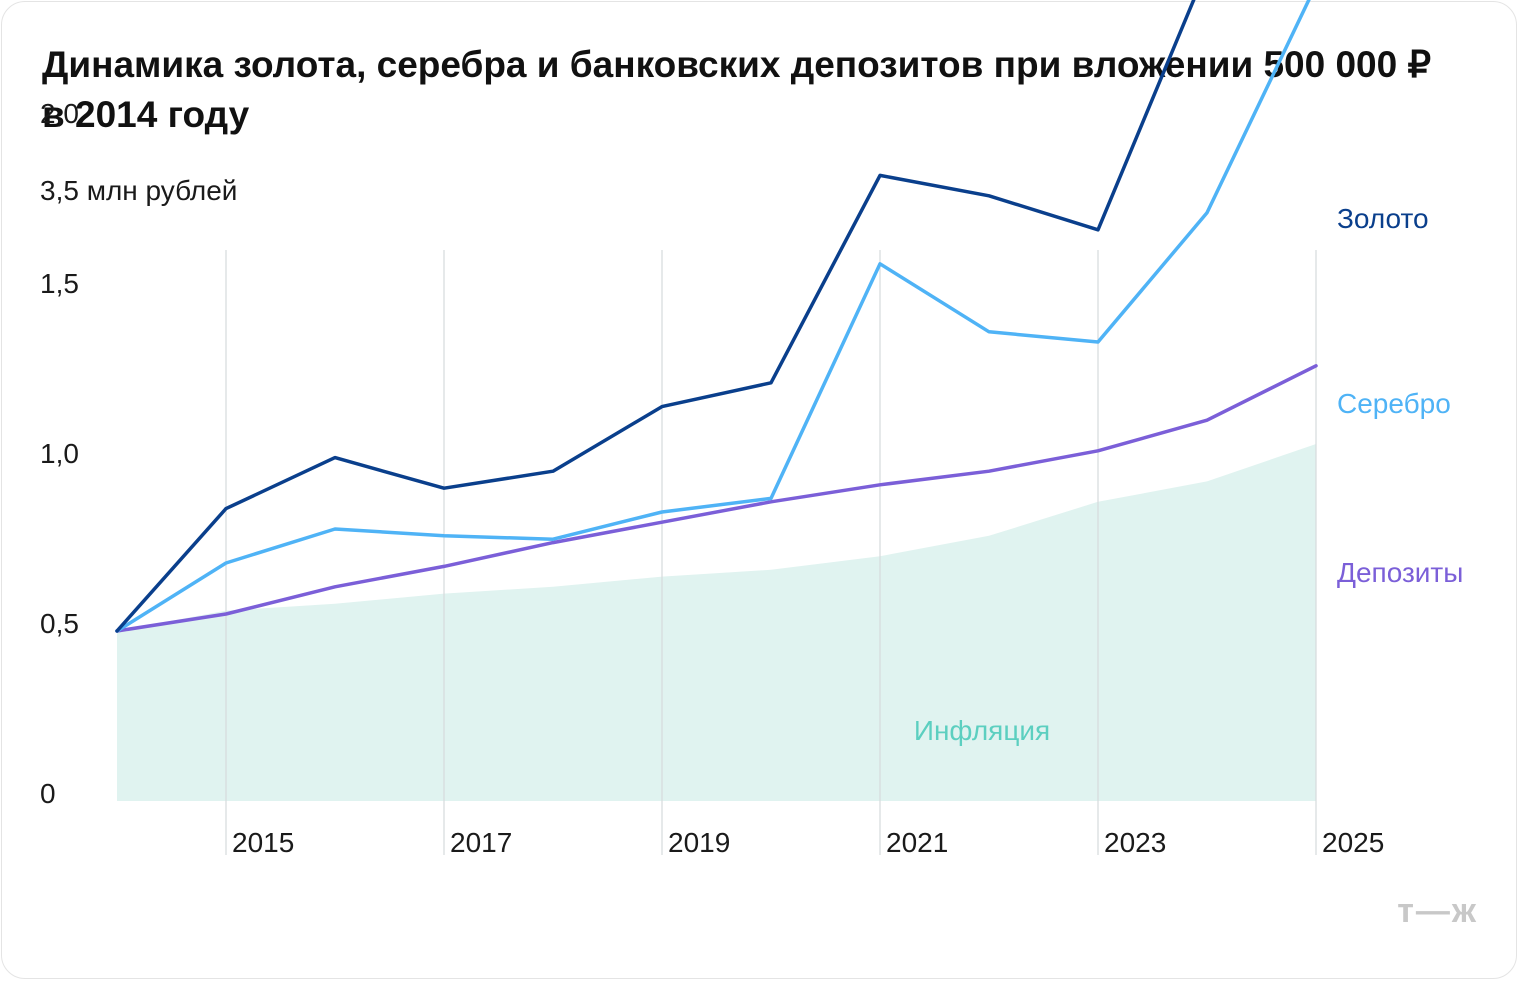 The width and height of the screenshot is (1520, 982). I want to click on y-tick-label-4: 2,0, so click(59, 113).